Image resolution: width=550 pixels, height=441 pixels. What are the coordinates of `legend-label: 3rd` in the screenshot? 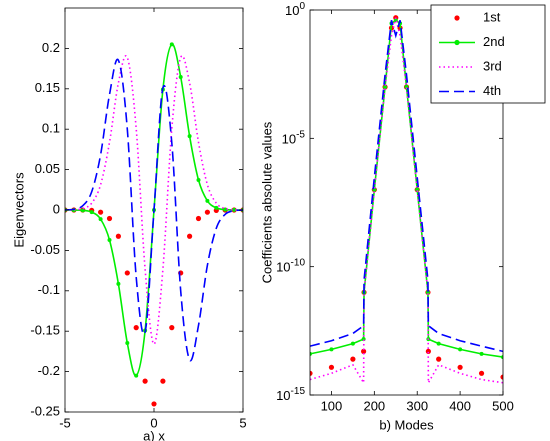 It's located at (492, 65).